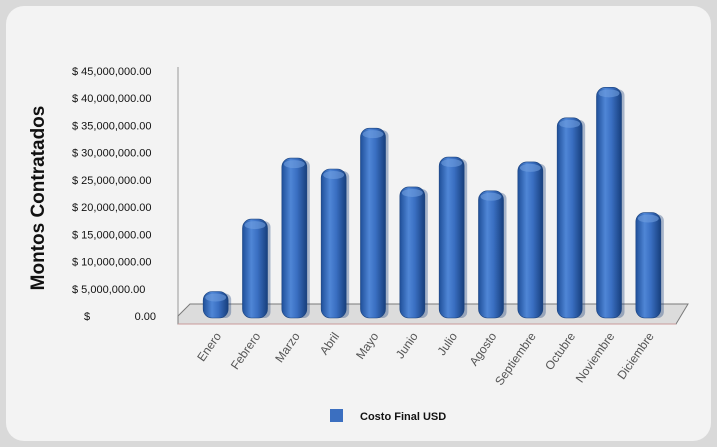  I want to click on x-tick-label: Noviembre, so click(595, 357).